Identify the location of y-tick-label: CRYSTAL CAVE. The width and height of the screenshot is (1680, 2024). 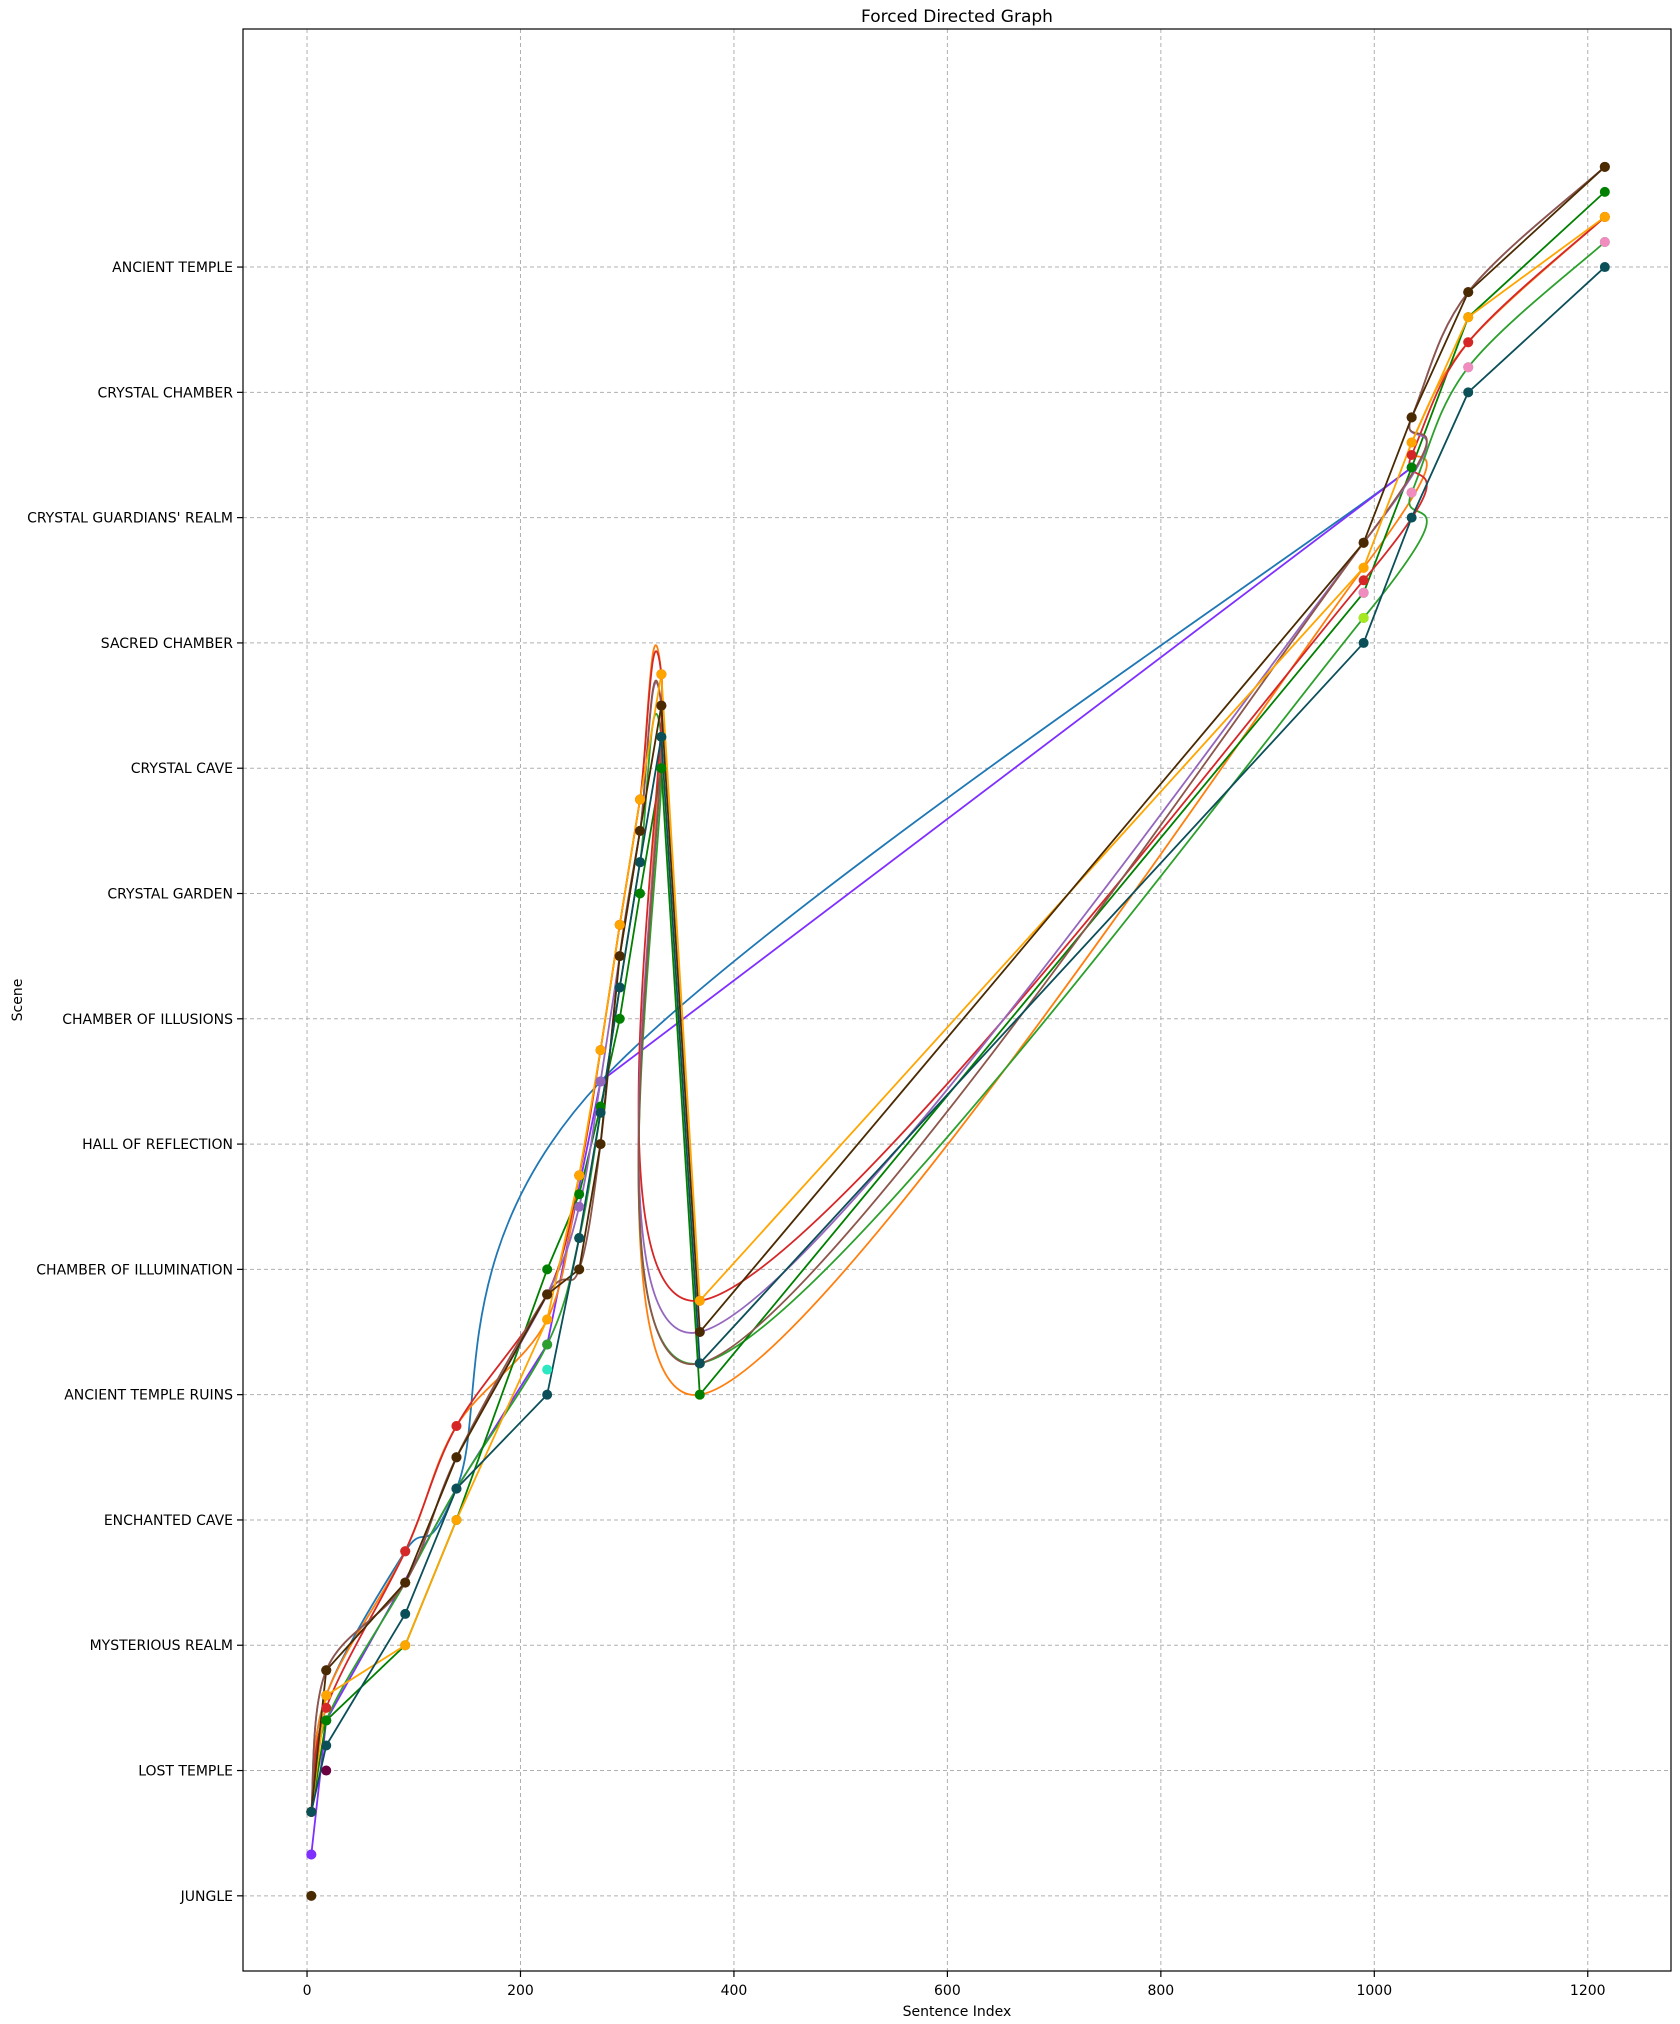
(182, 769).